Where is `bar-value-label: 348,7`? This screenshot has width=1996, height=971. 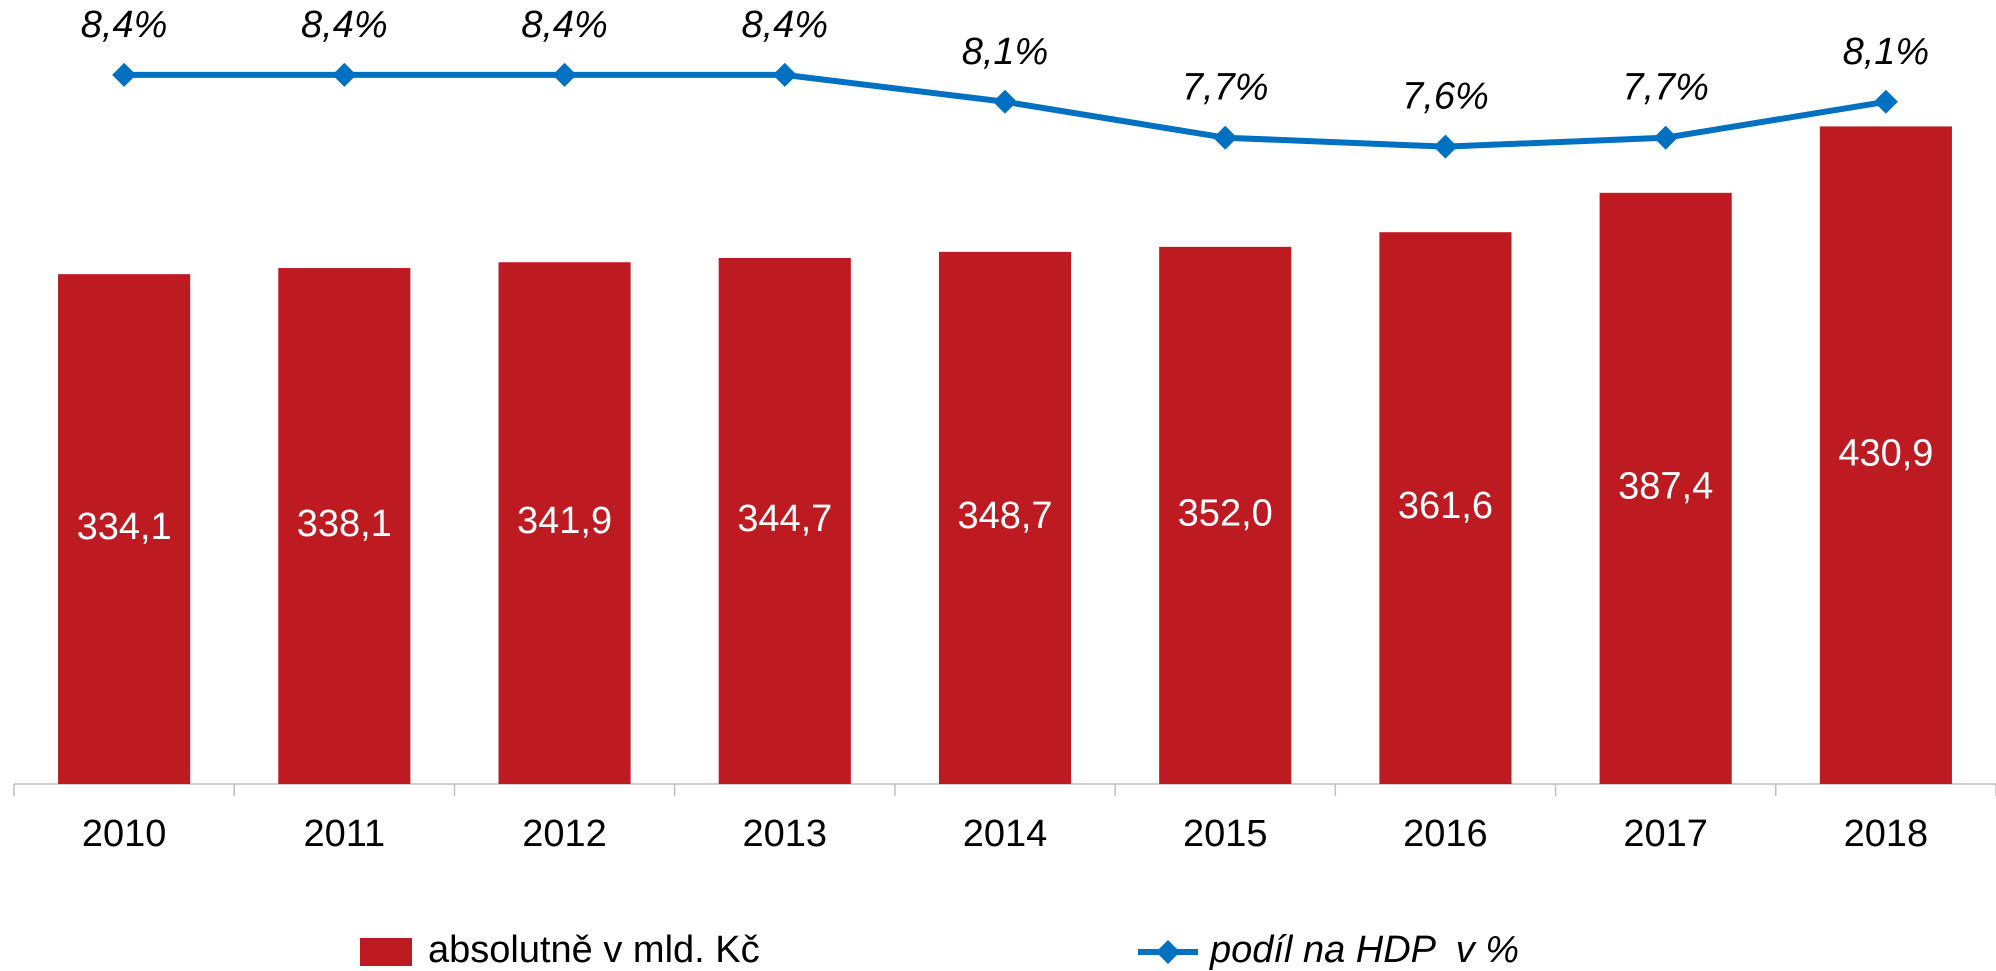
bar-value-label: 348,7 is located at coordinates (1004, 516).